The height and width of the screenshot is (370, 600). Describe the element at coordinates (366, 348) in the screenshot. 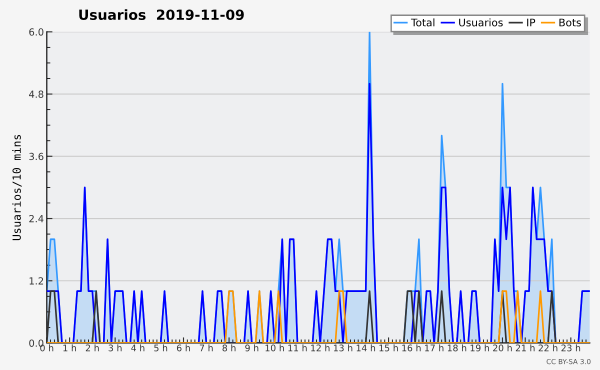

I see `x-tick-label: 14 h` at that location.